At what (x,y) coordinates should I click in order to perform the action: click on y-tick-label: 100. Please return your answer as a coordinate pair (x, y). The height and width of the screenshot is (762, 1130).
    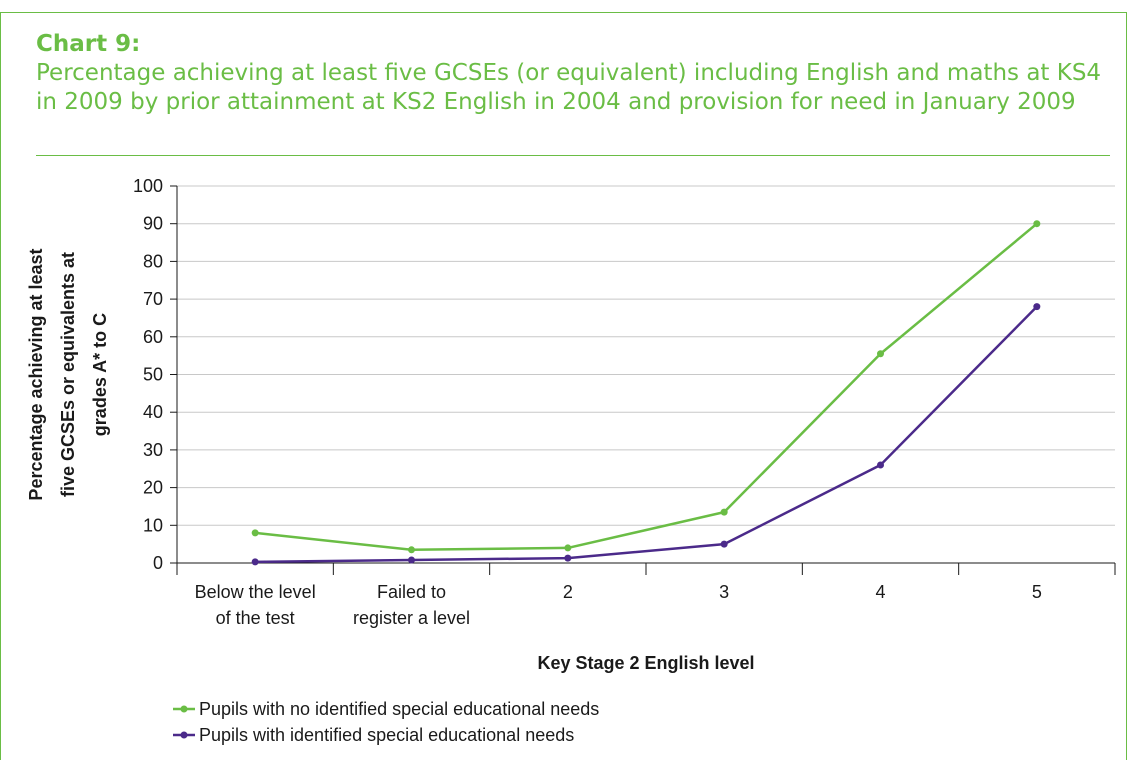
    Looking at the image, I should click on (148, 186).